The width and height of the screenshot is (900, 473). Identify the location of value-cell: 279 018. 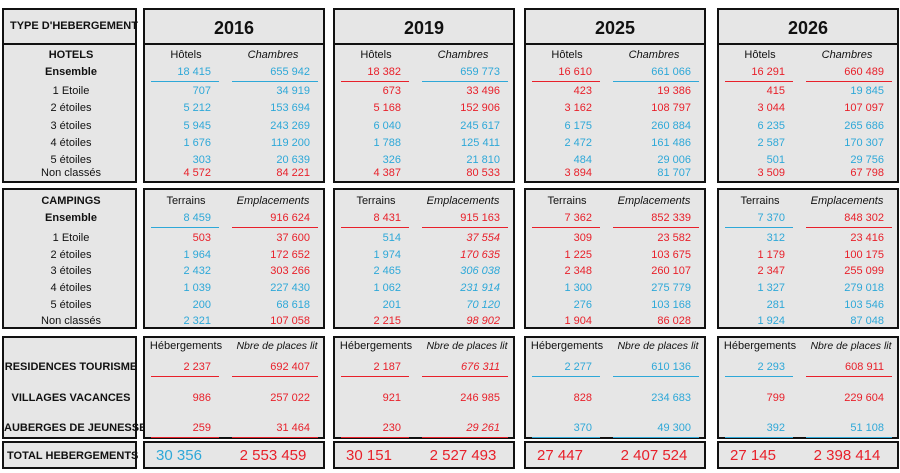
(864, 288).